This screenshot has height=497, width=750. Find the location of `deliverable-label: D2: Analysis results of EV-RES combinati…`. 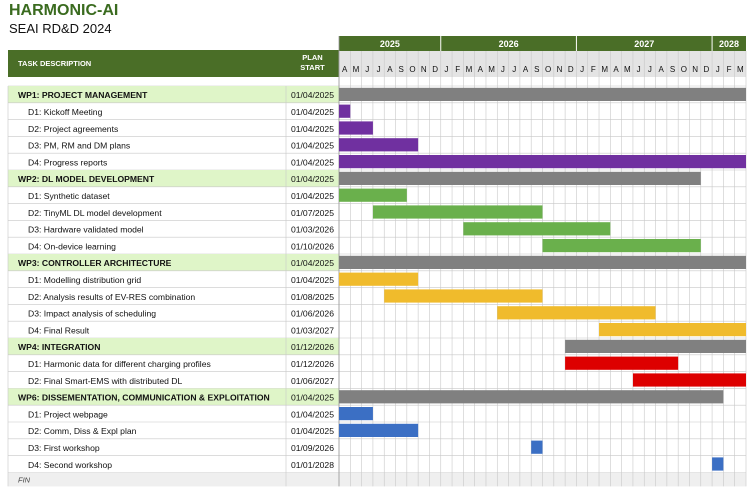

deliverable-label: D2: Analysis results of EV-RES combinati… is located at coordinates (111, 297).